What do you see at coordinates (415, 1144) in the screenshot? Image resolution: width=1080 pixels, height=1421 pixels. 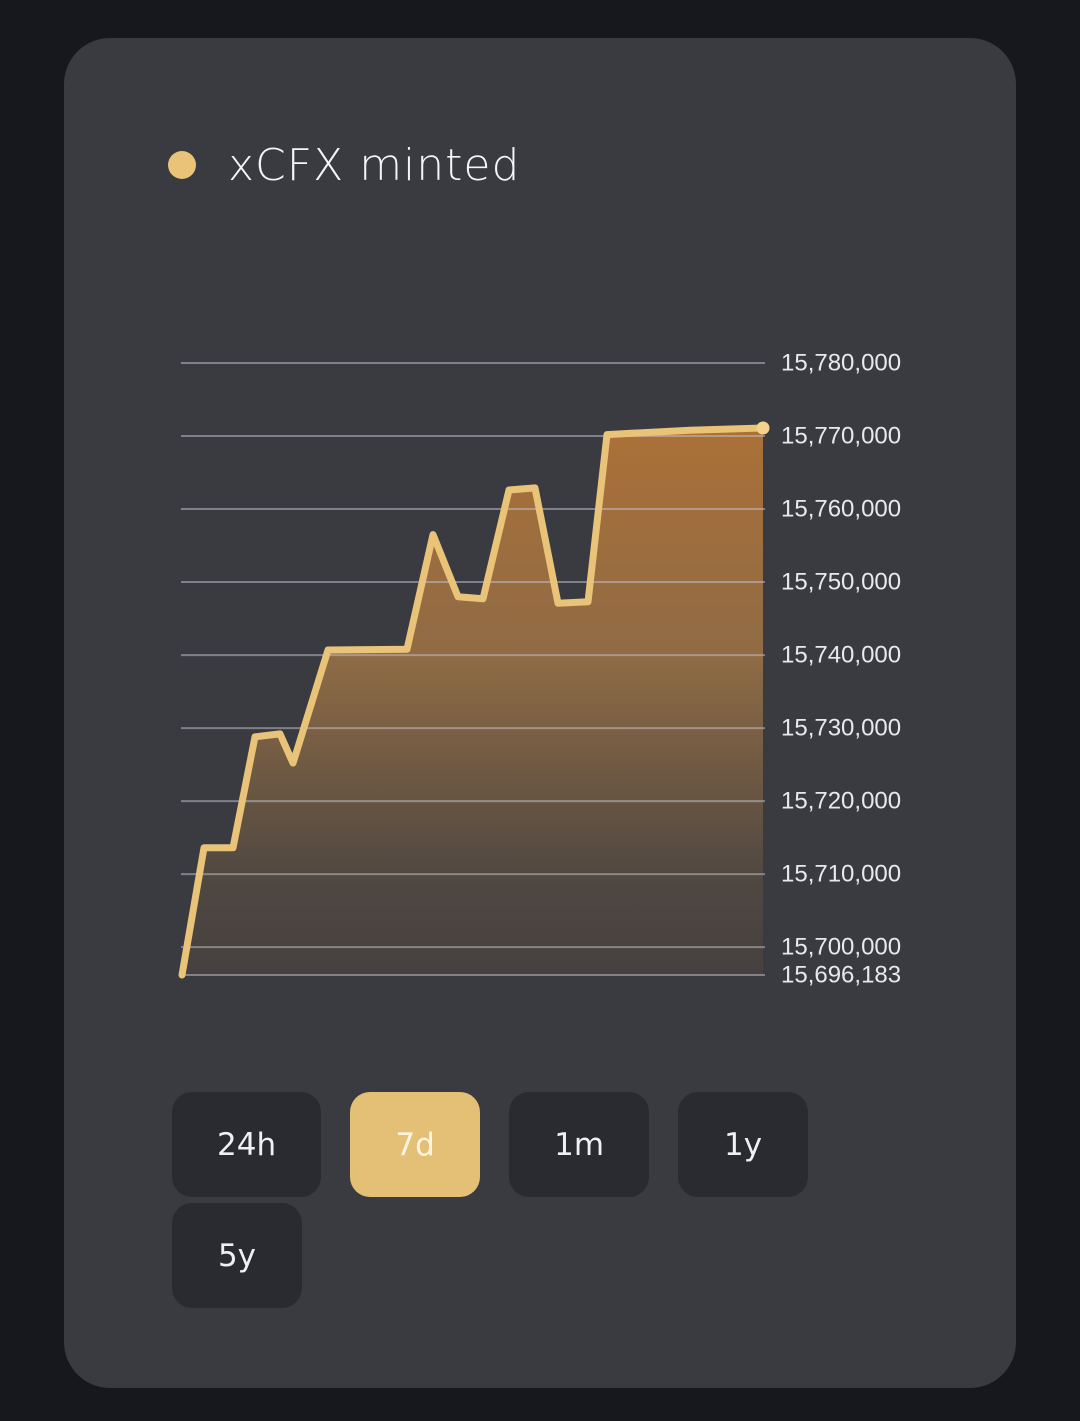 I see `time-range-button-7d: 7d` at bounding box center [415, 1144].